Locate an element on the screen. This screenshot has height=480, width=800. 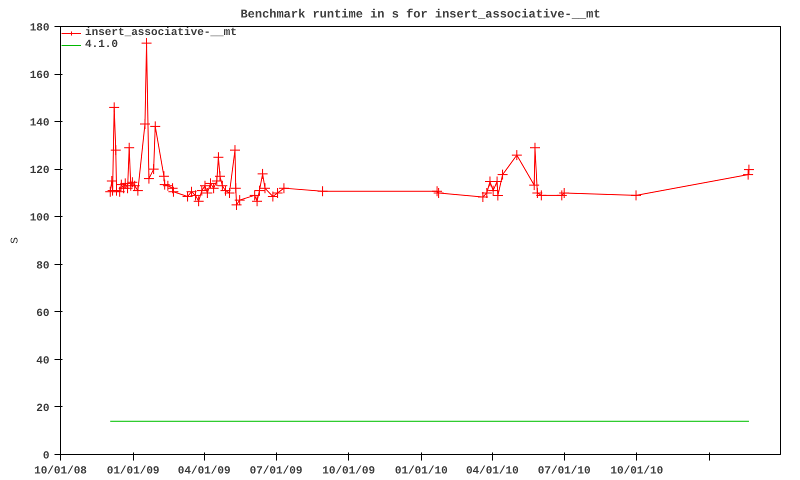
legend-label: 4.1.0 is located at coordinates (101, 45).